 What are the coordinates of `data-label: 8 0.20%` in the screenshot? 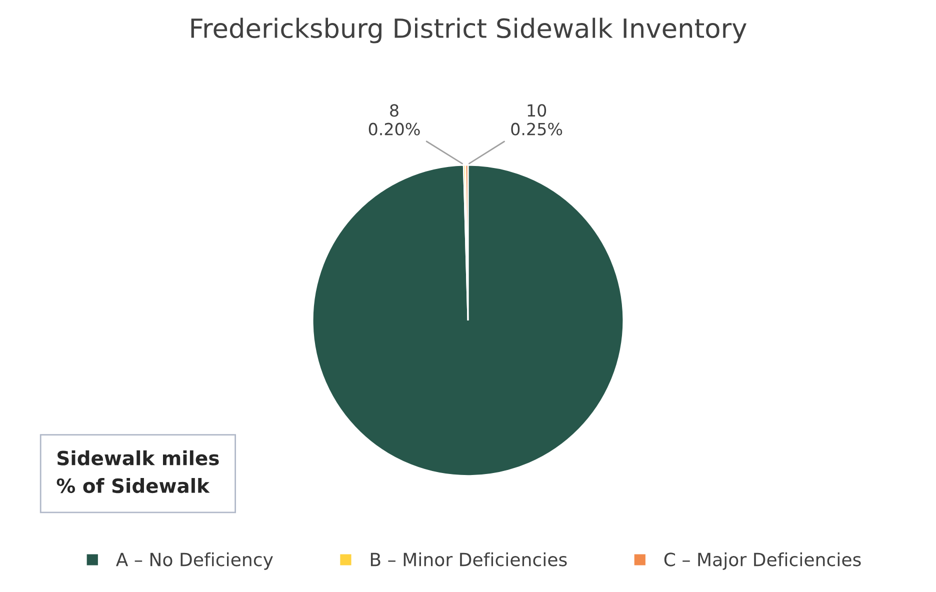 It's located at (394, 120).